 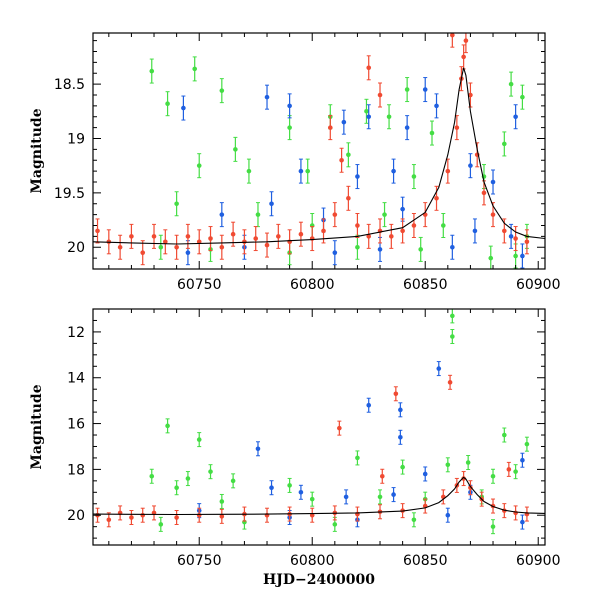 What do you see at coordinates (76, 470) in the screenshot?
I see `y-tick-label: 18` at bounding box center [76, 470].